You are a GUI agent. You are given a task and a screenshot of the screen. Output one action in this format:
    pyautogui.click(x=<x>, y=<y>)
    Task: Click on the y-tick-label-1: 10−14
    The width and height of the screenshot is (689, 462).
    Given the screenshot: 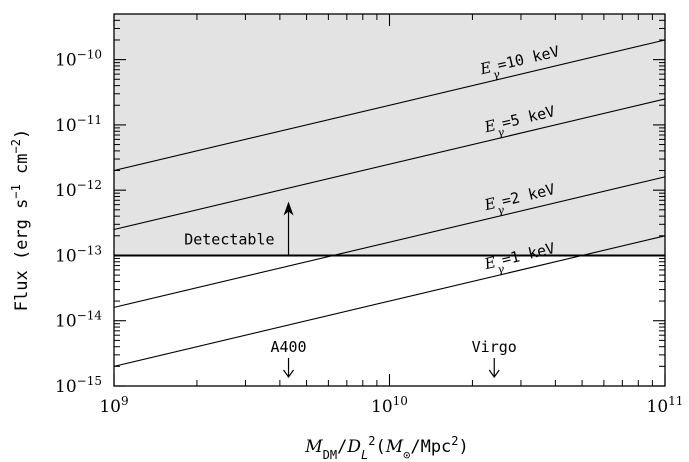 What is the action you would take?
    pyautogui.click(x=78, y=320)
    